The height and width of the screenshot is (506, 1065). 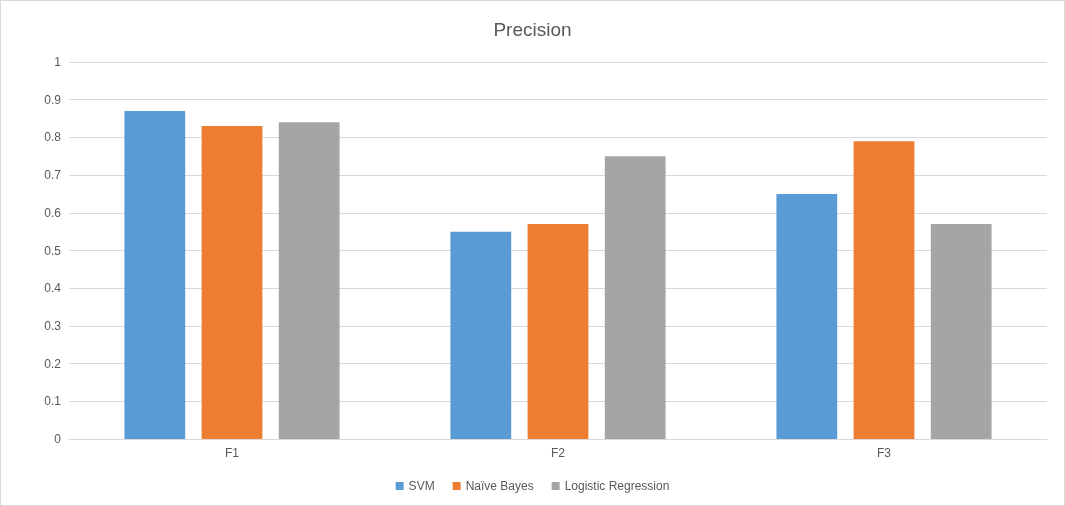 I want to click on y-tick-label: 1, so click(x=58, y=62).